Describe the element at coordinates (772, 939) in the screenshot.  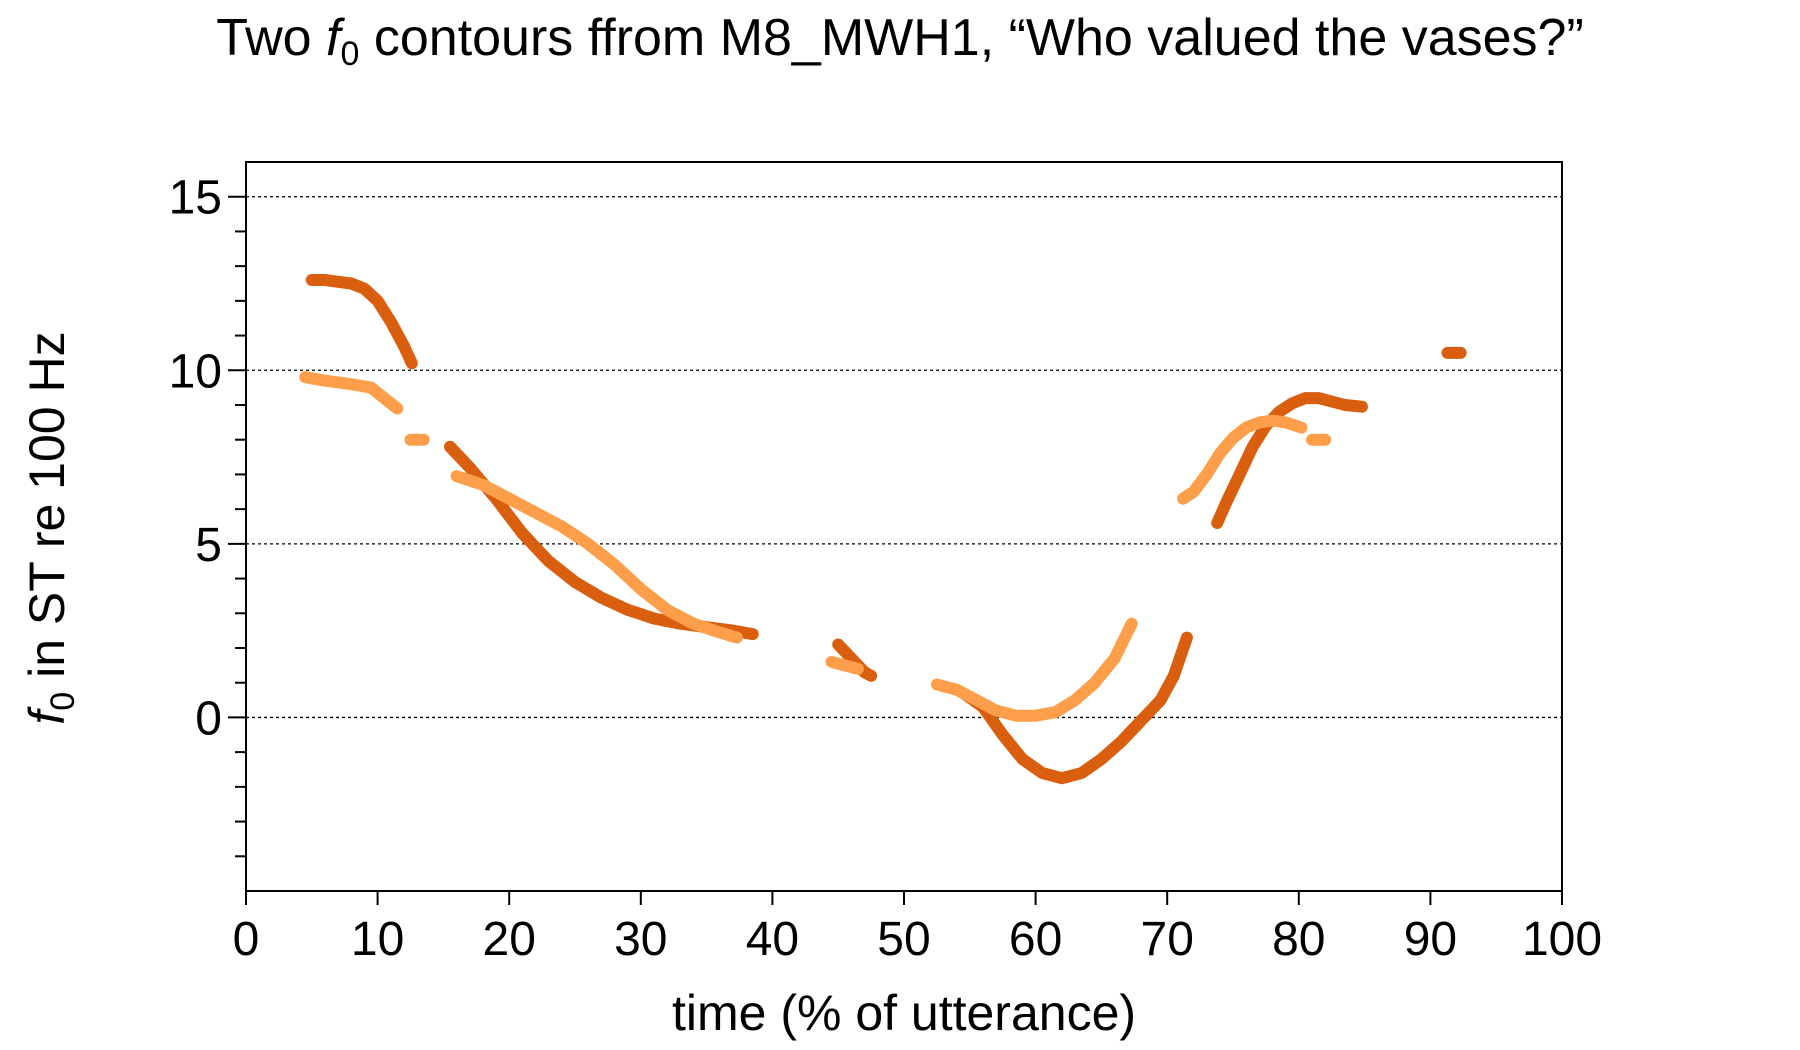
I see `x-tick-label-40: 40` at that location.